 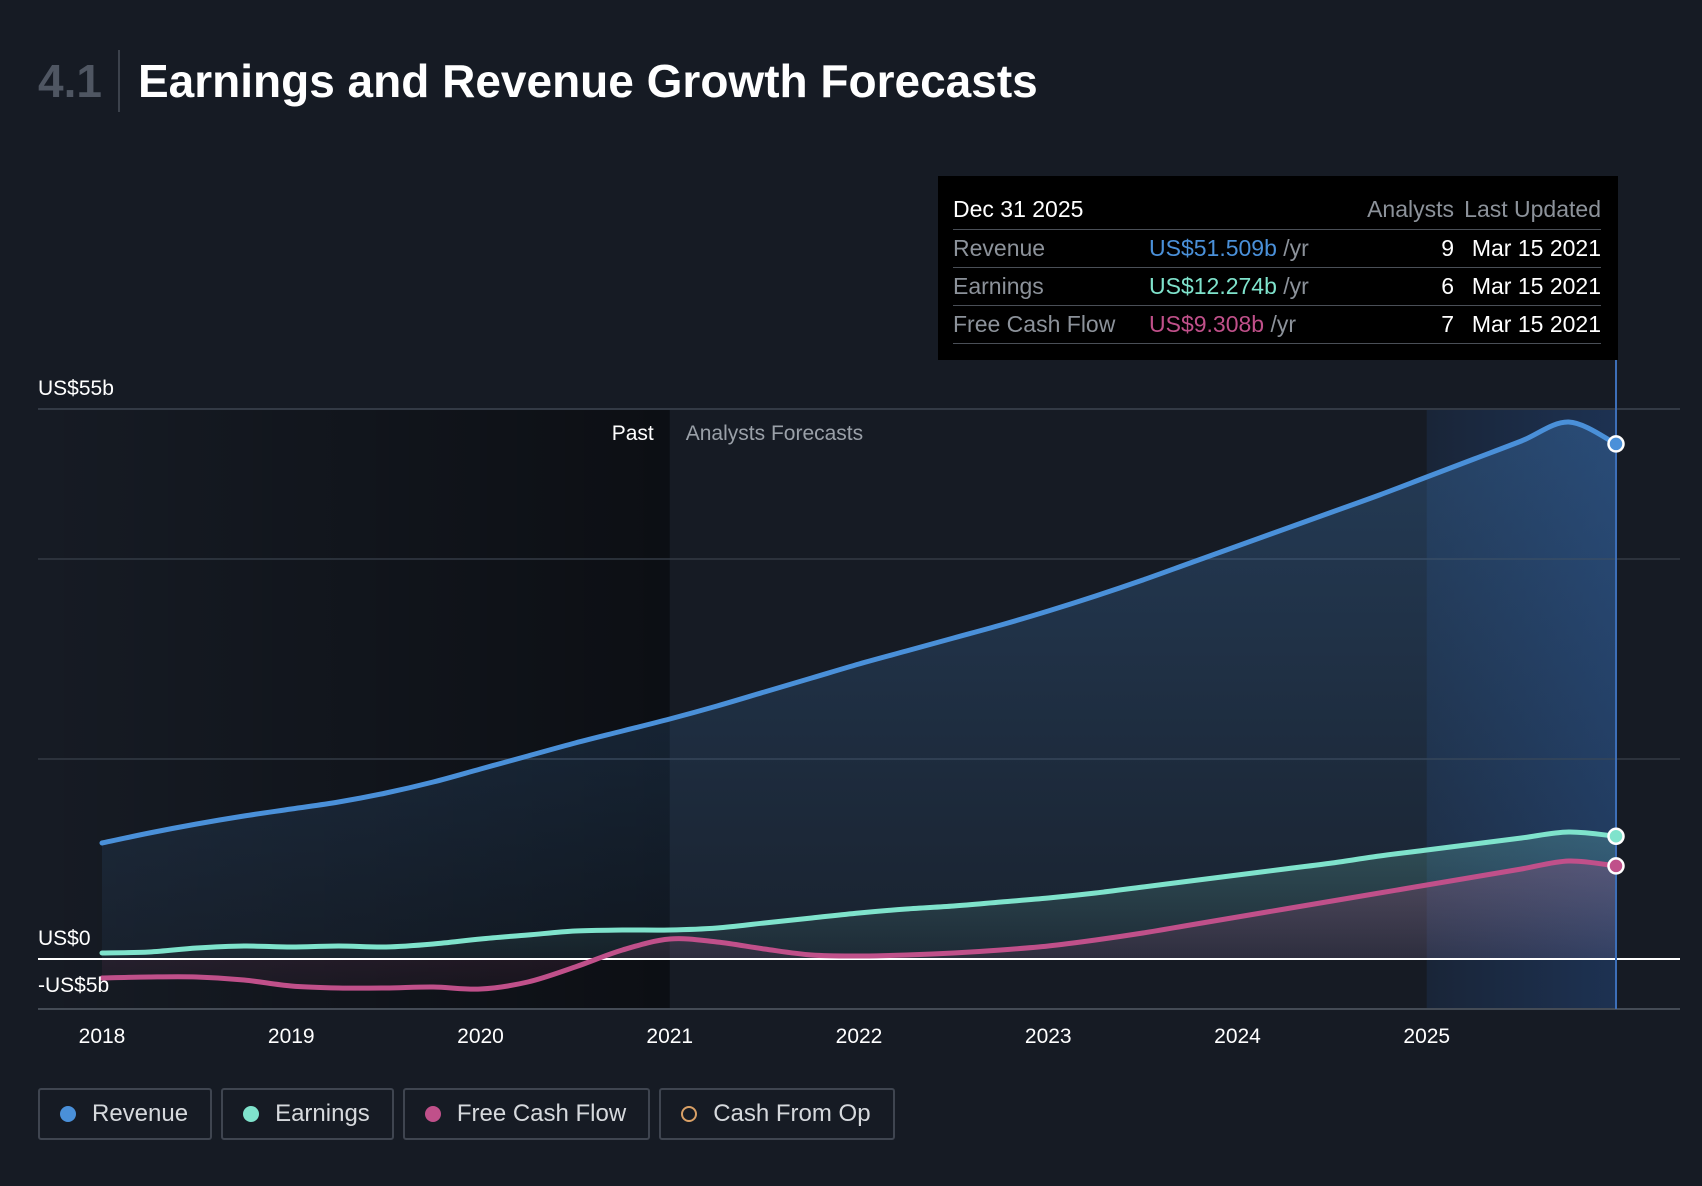 What do you see at coordinates (1410, 209) in the screenshot?
I see `tooltip-analysts-header: Analysts` at bounding box center [1410, 209].